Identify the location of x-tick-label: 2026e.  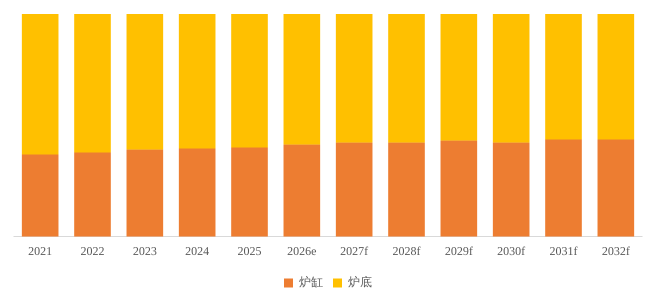
(301, 251).